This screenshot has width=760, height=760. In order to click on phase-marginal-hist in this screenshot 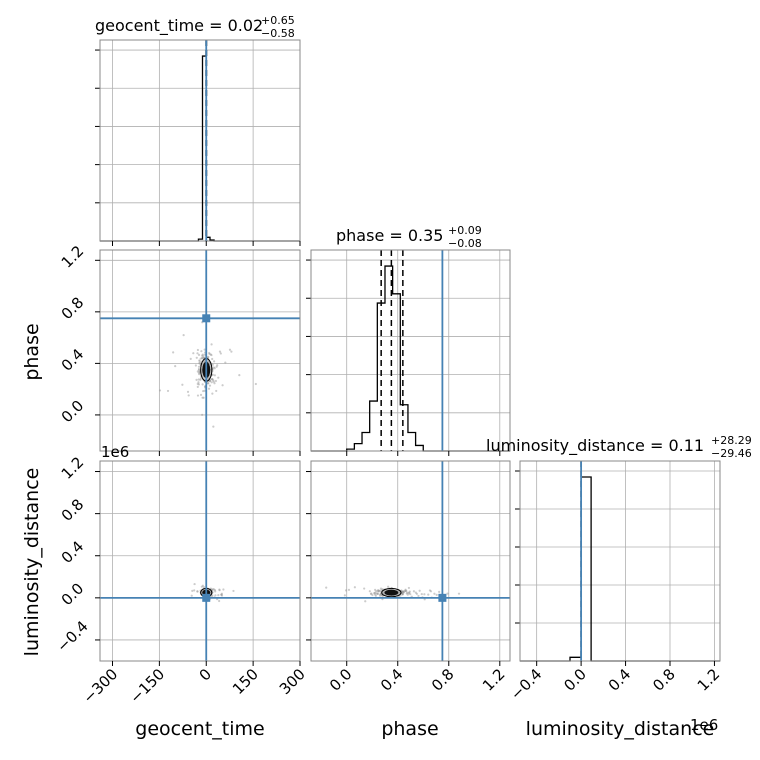, I will do `click(410, 358)`.